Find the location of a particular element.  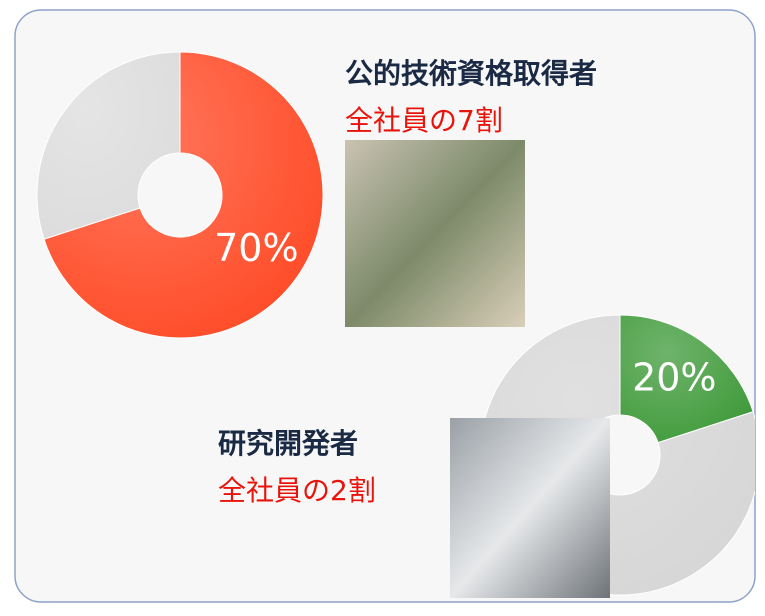

value-label: 20% is located at coordinates (674, 378).